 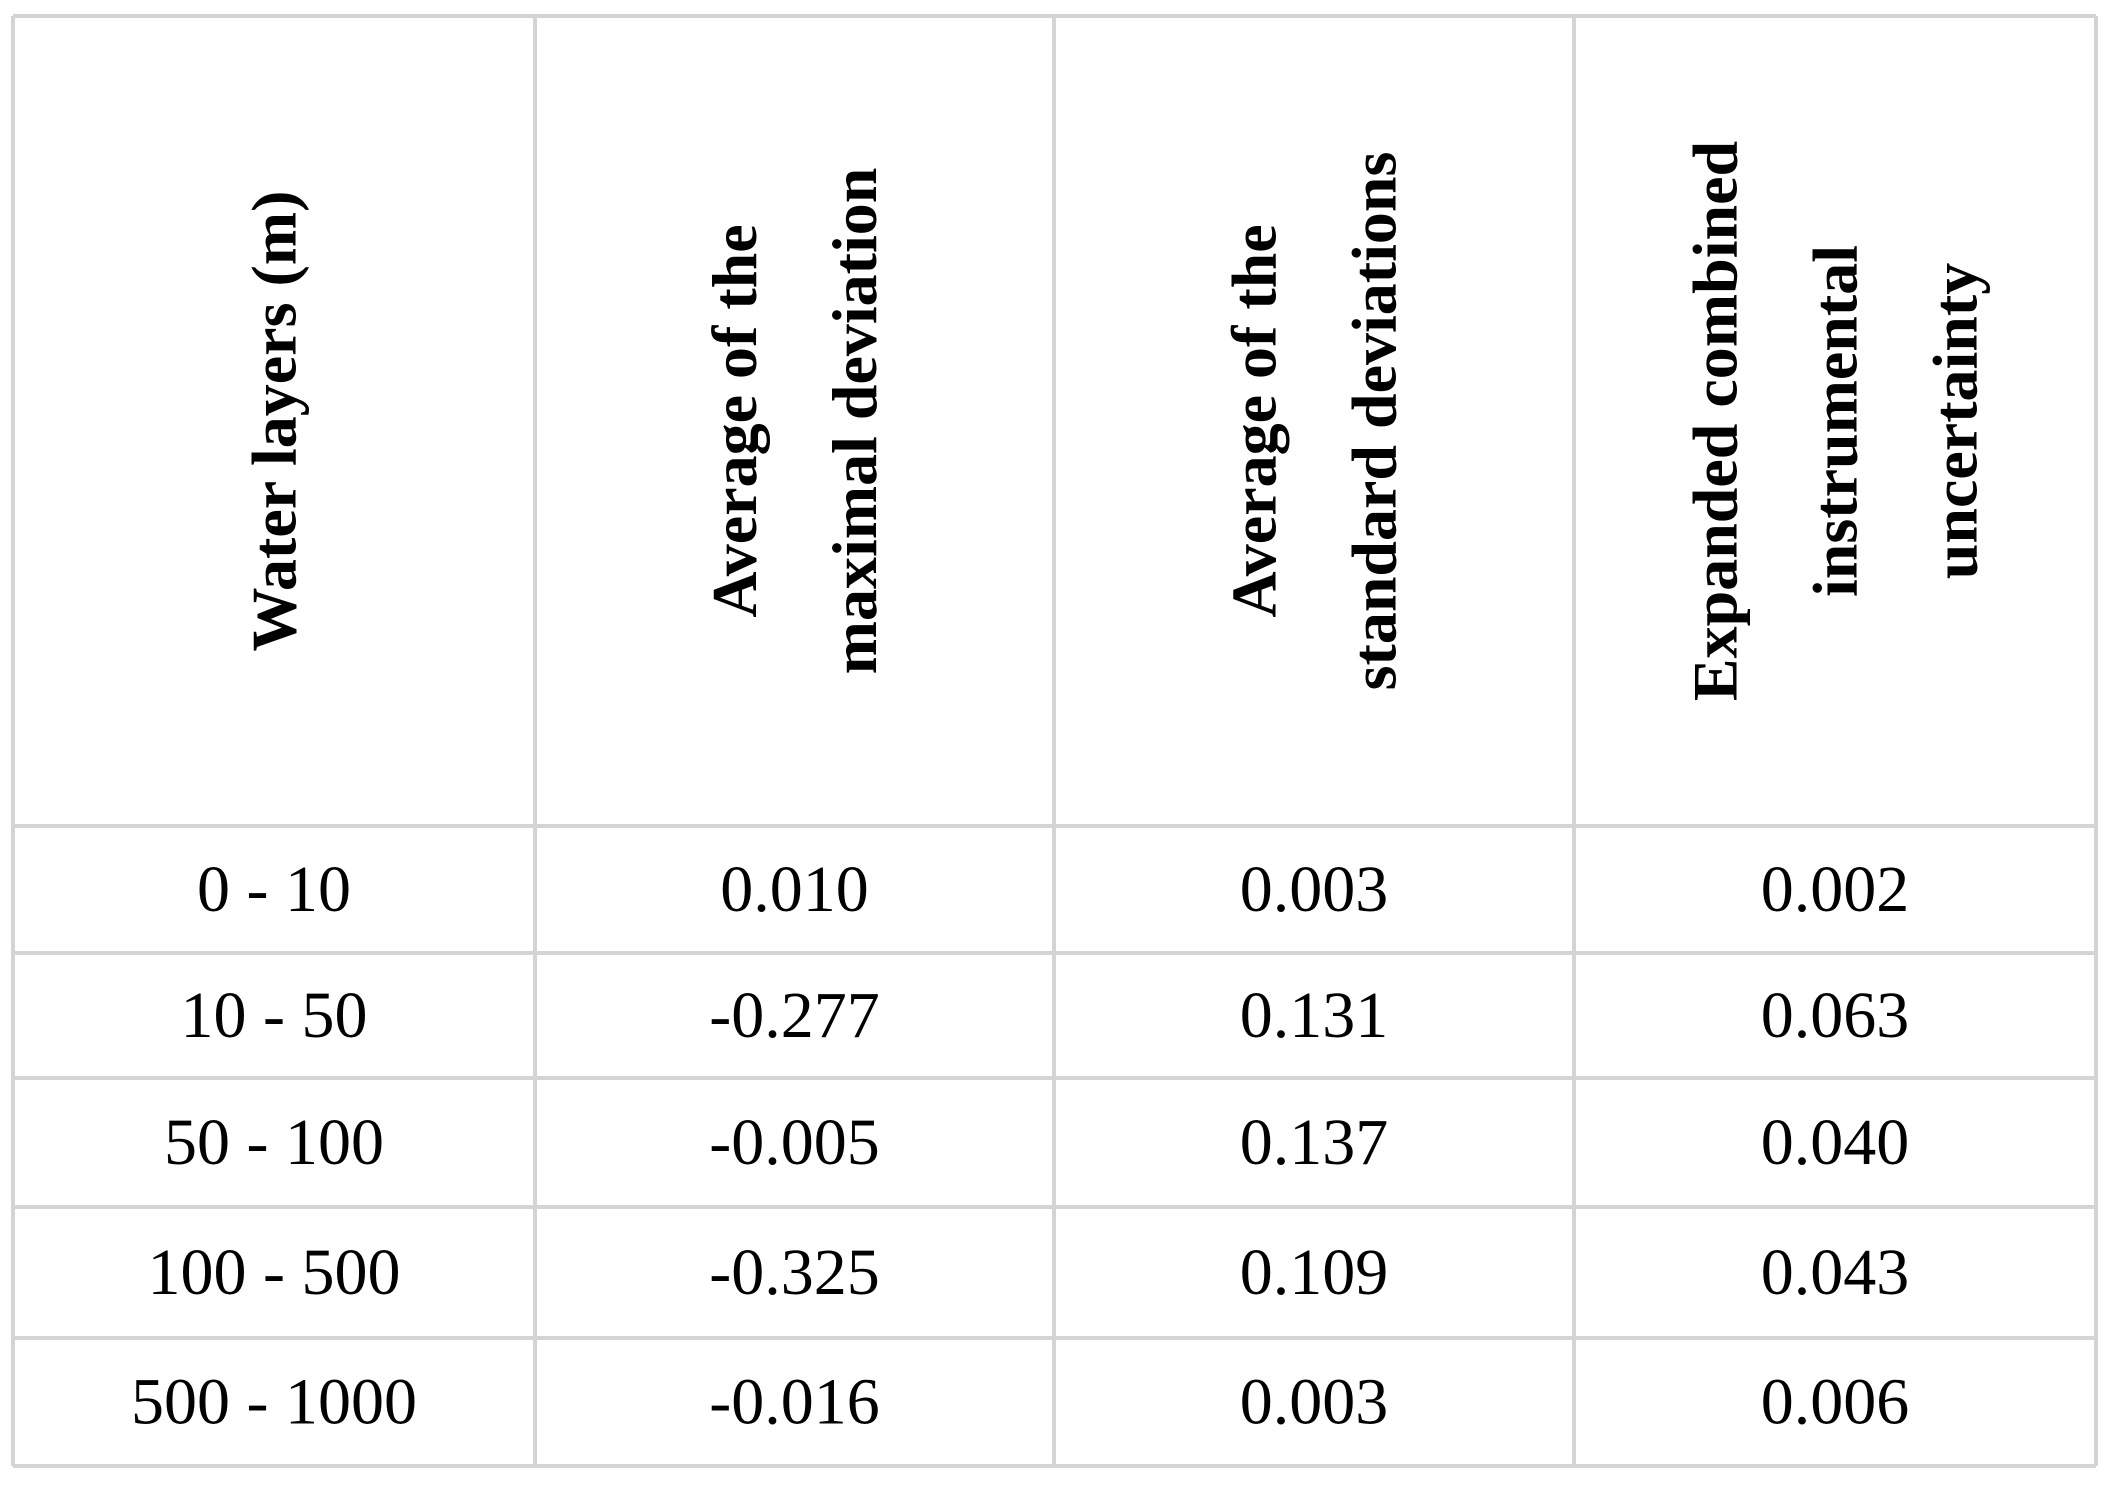 I want to click on table-cell: 0.137, so click(x=1314, y=1142).